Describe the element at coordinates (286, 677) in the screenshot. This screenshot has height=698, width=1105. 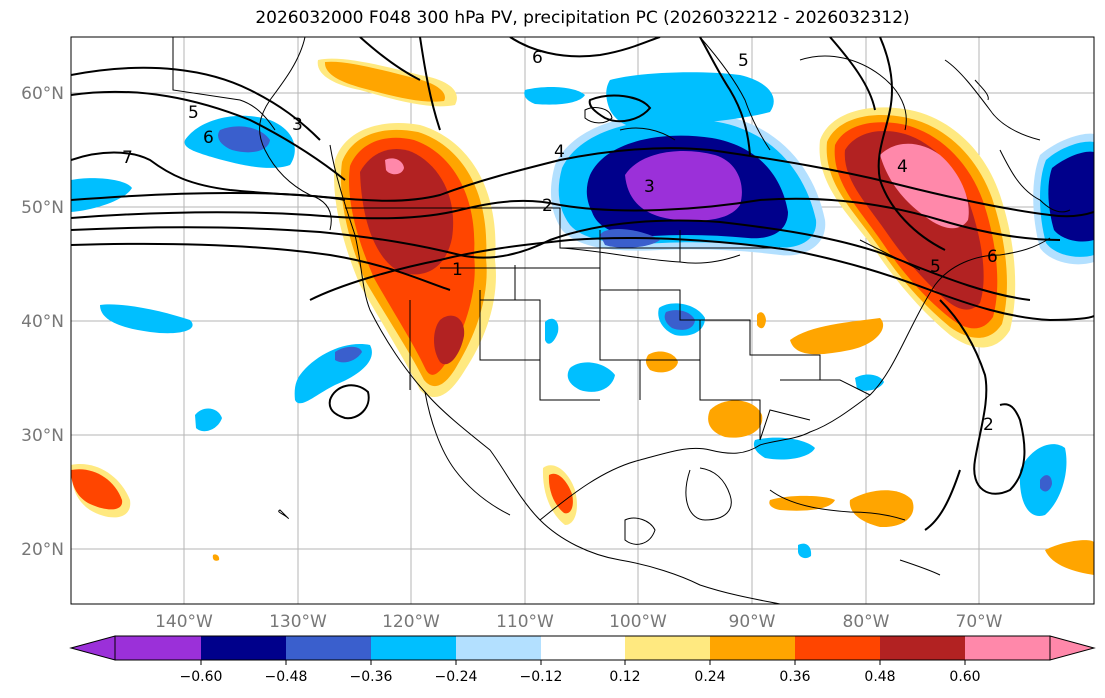
I see `colorbar-label: −0.48` at that location.